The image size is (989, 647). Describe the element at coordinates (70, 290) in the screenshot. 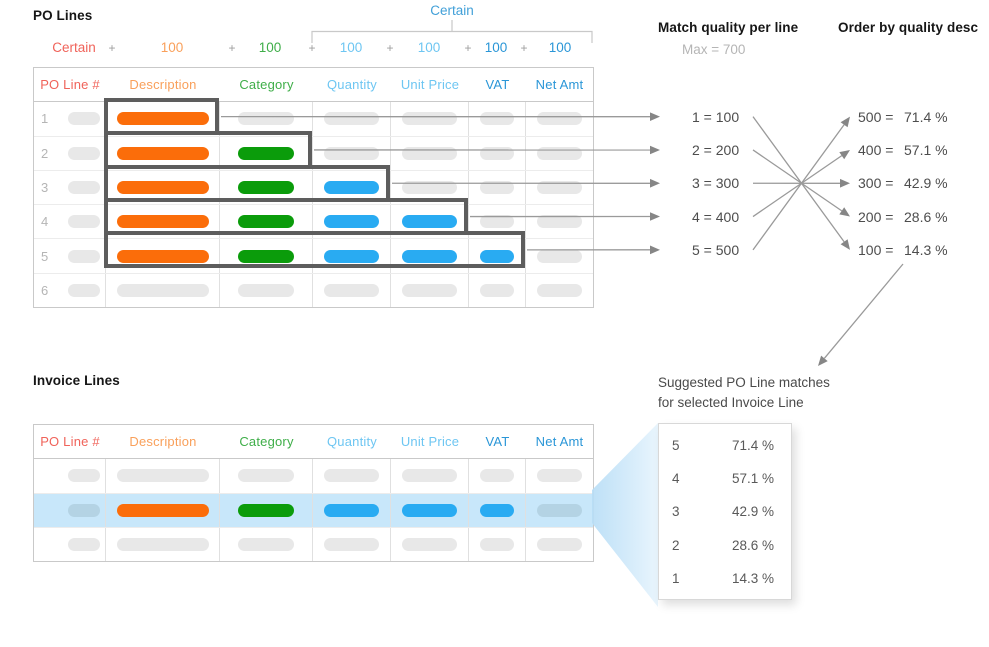

I see `table-cell-po-line-number: 6` at that location.